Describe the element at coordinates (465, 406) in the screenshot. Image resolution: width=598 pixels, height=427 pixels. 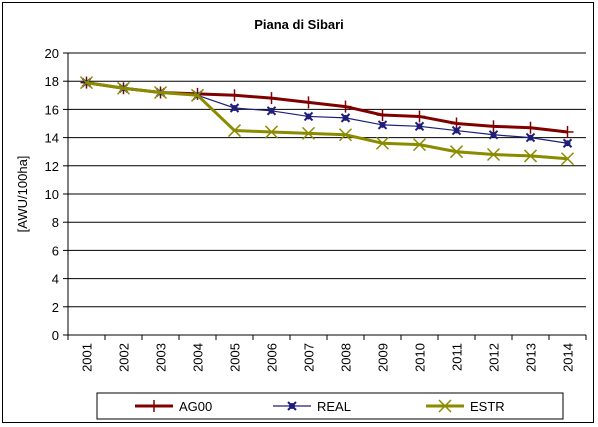
I see `legend-item-estr: ESTR` at that location.